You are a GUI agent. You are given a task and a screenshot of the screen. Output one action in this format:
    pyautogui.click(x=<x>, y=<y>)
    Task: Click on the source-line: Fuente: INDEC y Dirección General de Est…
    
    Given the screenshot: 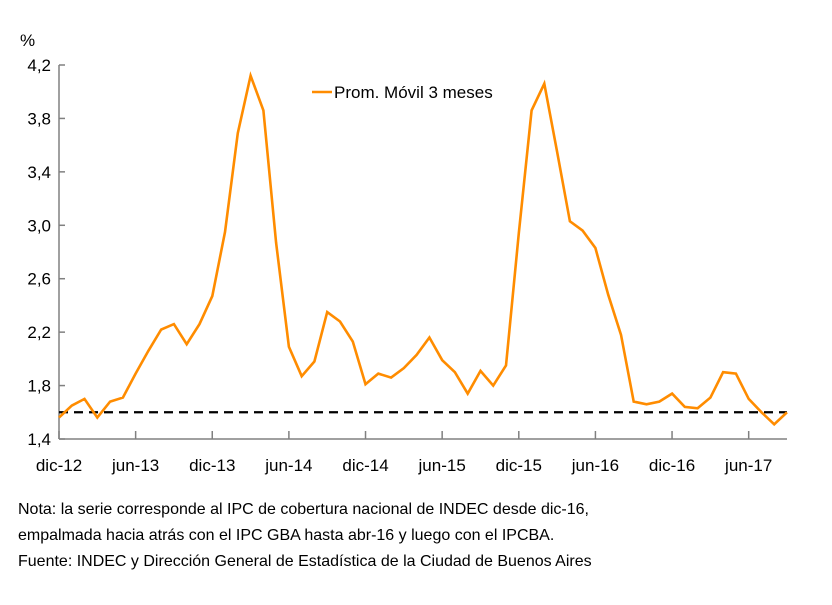 What is the action you would take?
    pyautogui.click(x=305, y=561)
    